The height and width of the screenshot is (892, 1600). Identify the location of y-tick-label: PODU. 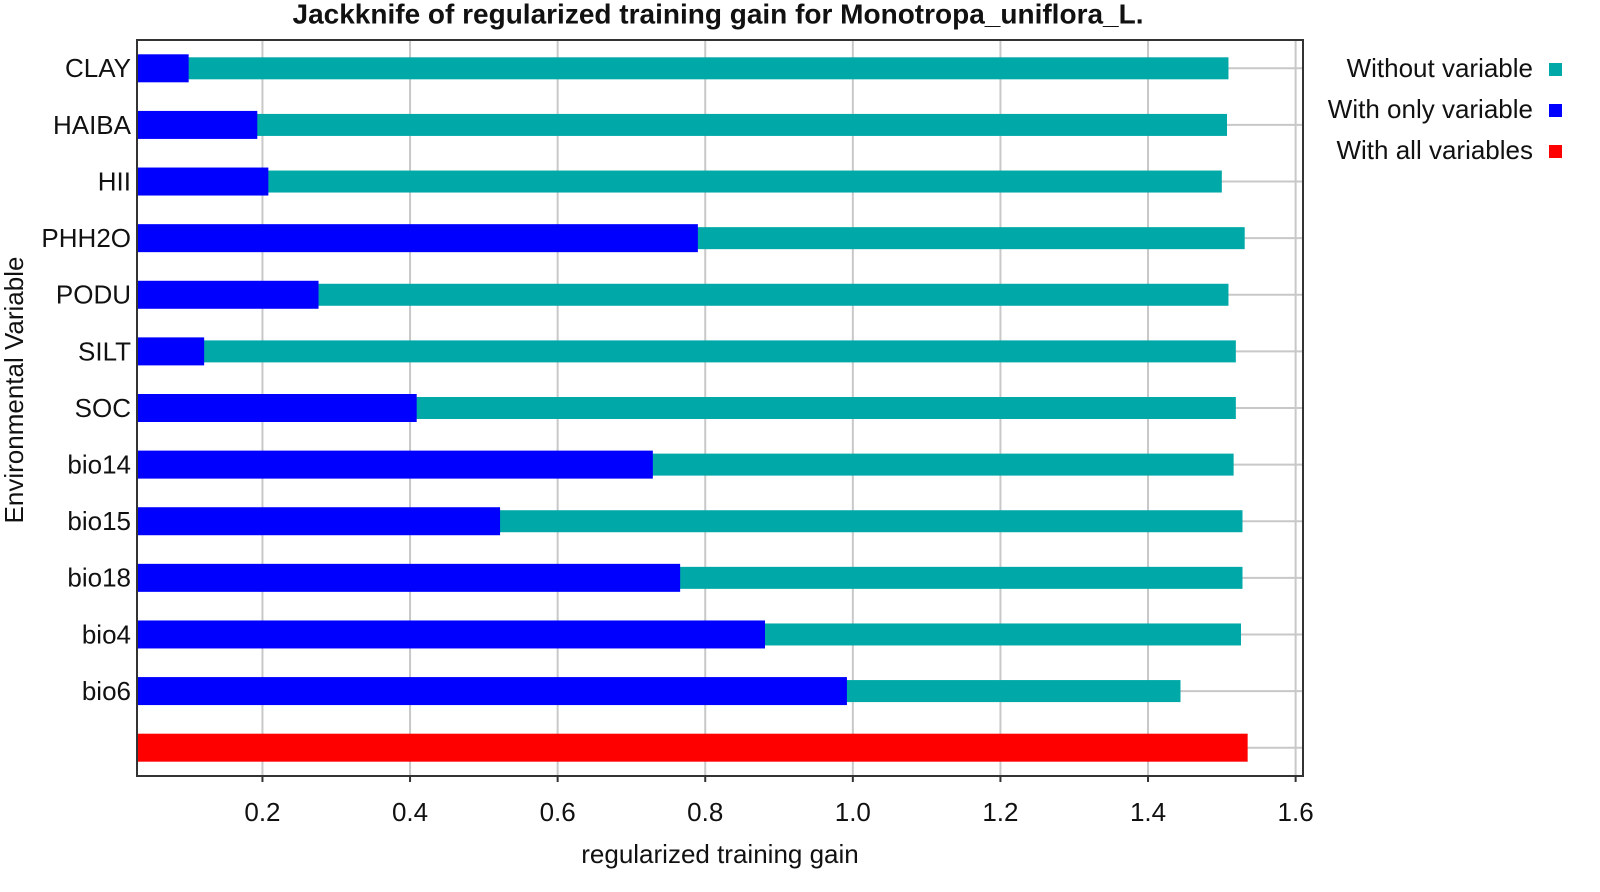
(93, 295).